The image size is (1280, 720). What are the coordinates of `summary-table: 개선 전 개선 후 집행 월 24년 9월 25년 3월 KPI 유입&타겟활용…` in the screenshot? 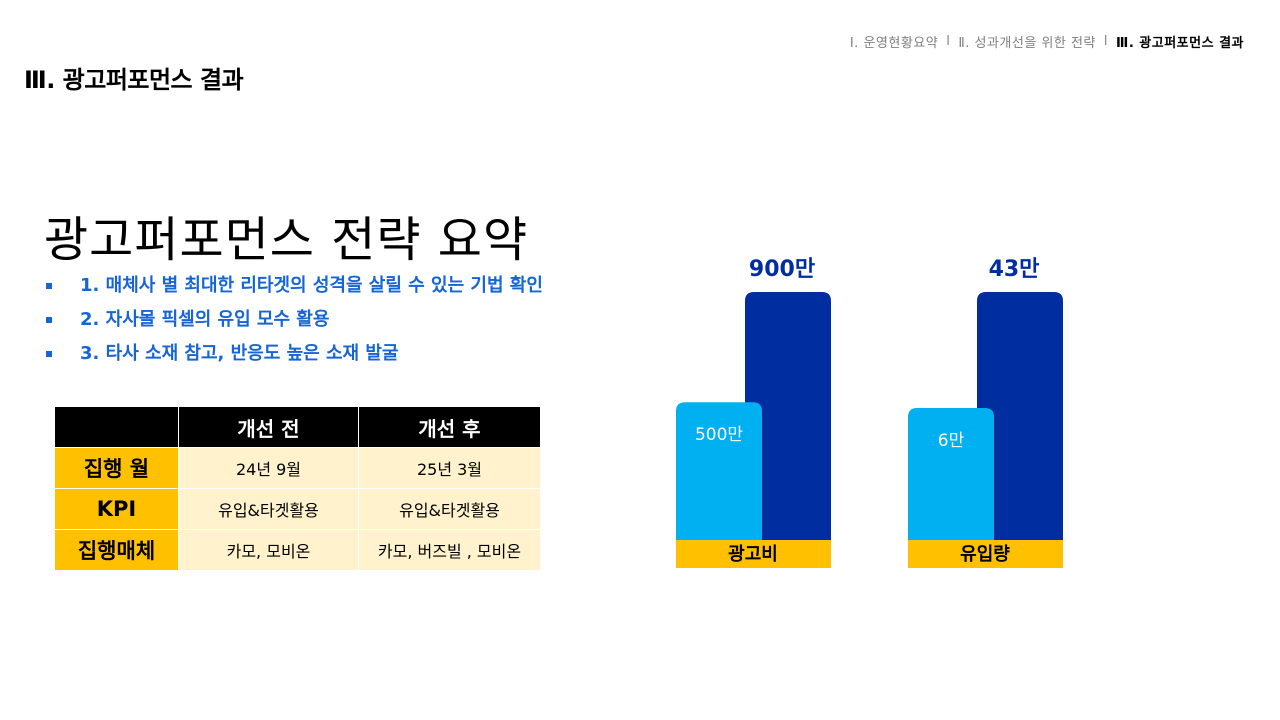 It's located at (297, 488).